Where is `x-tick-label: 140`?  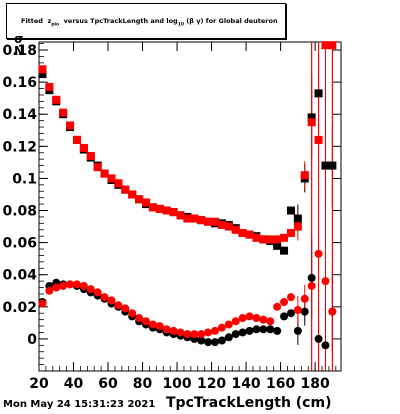
x-tick-label: 140 is located at coordinates (245, 384).